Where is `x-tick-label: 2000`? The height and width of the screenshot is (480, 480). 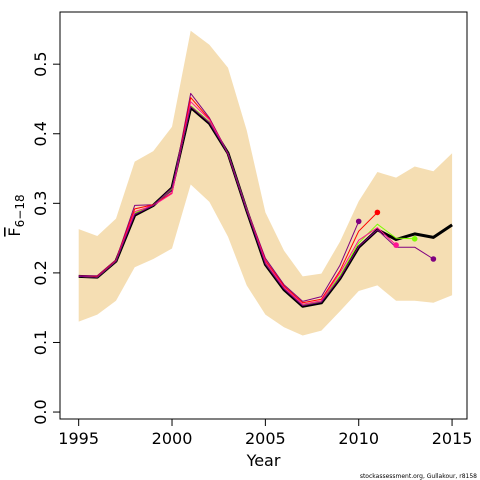 x-tick-label: 2000 is located at coordinates (172, 438).